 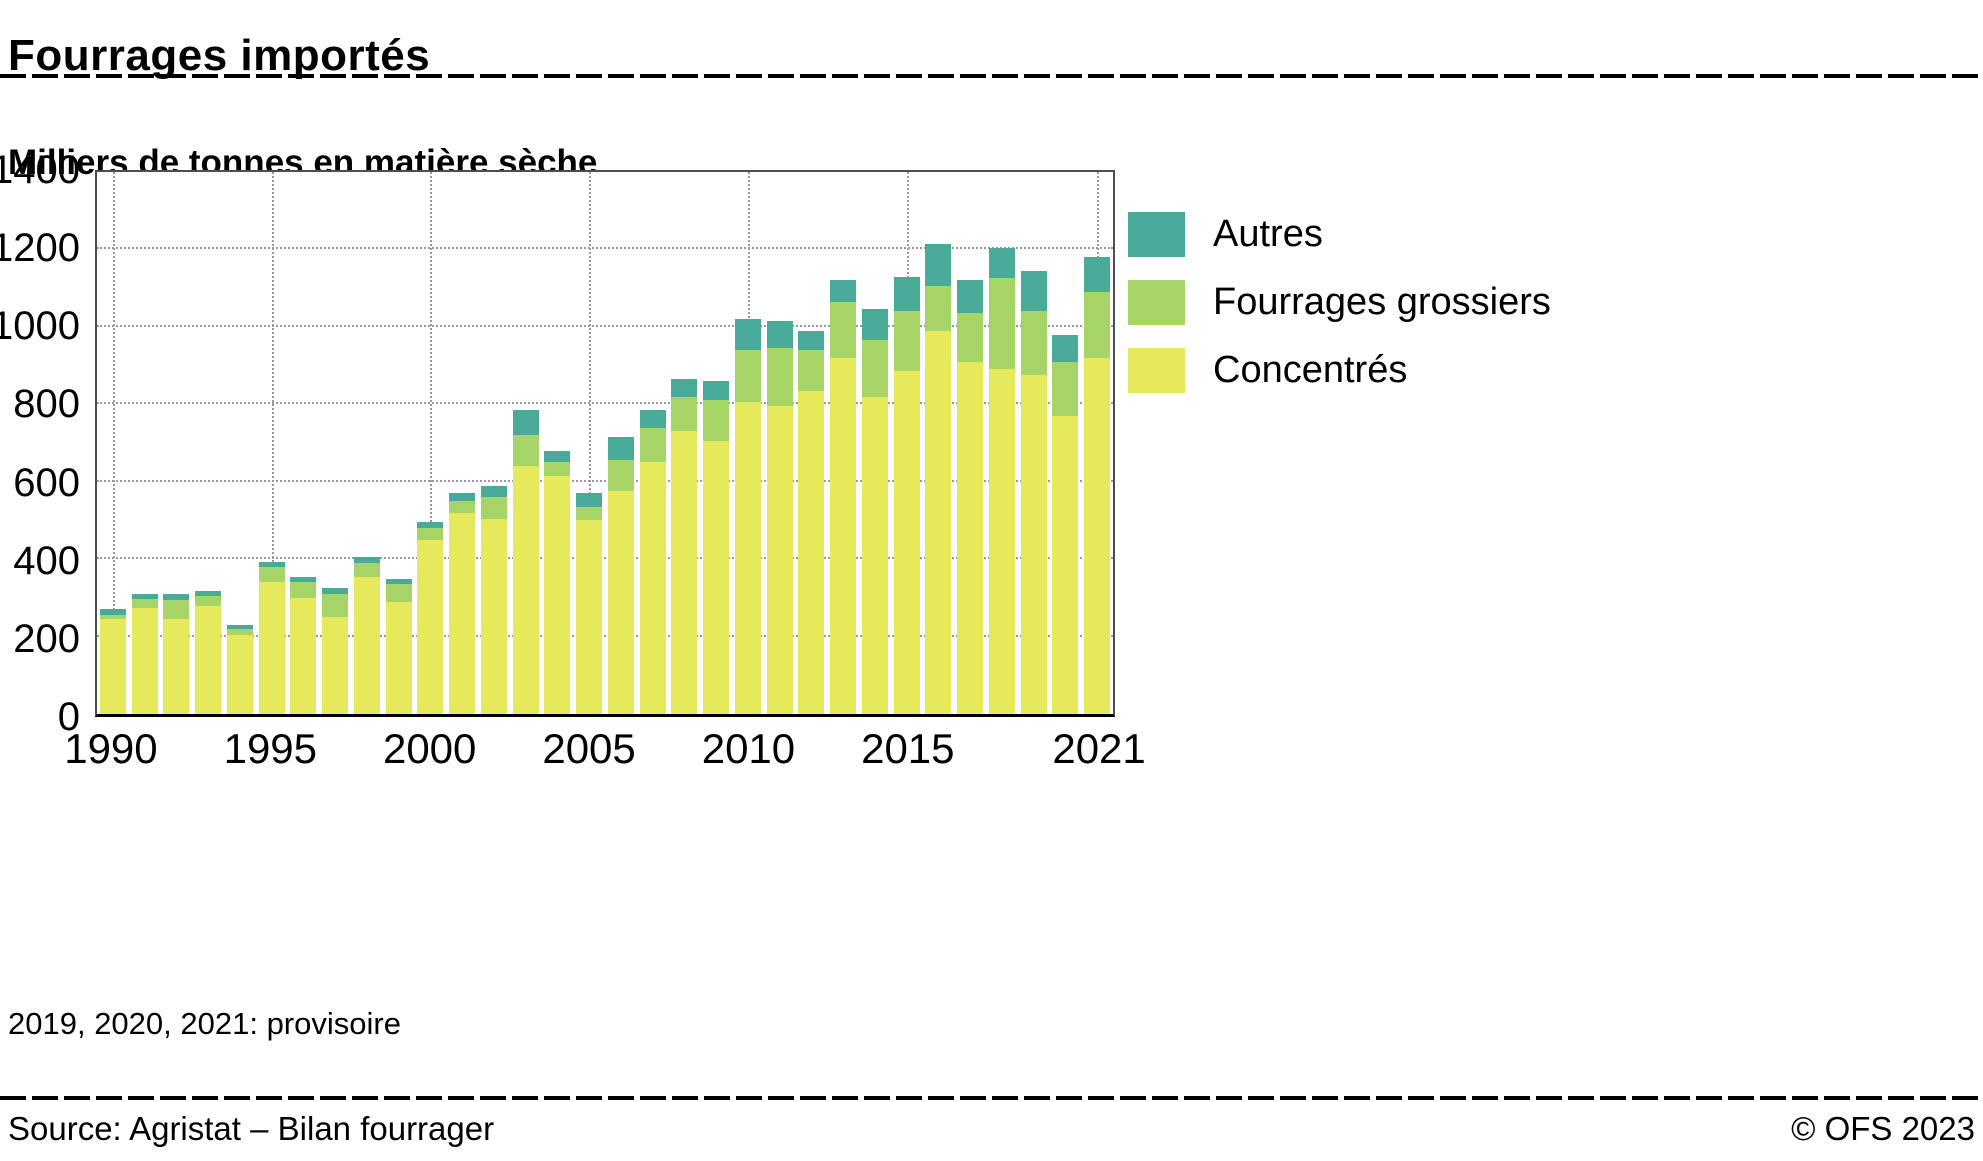 I want to click on copyright-text: © OFS 2023, so click(x=1883, y=1128).